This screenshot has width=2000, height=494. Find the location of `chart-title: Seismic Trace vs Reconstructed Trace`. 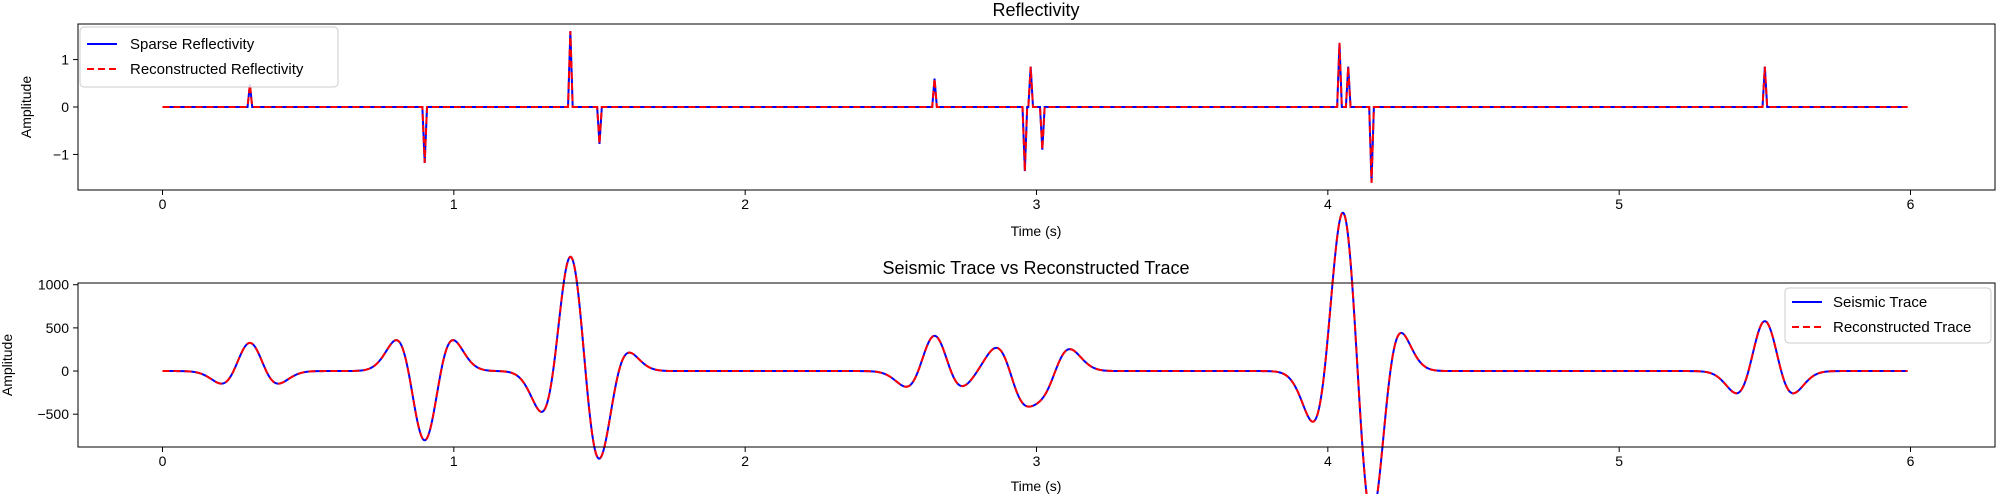

chart-title: Seismic Trace vs Reconstructed Trace is located at coordinates (1035, 268).